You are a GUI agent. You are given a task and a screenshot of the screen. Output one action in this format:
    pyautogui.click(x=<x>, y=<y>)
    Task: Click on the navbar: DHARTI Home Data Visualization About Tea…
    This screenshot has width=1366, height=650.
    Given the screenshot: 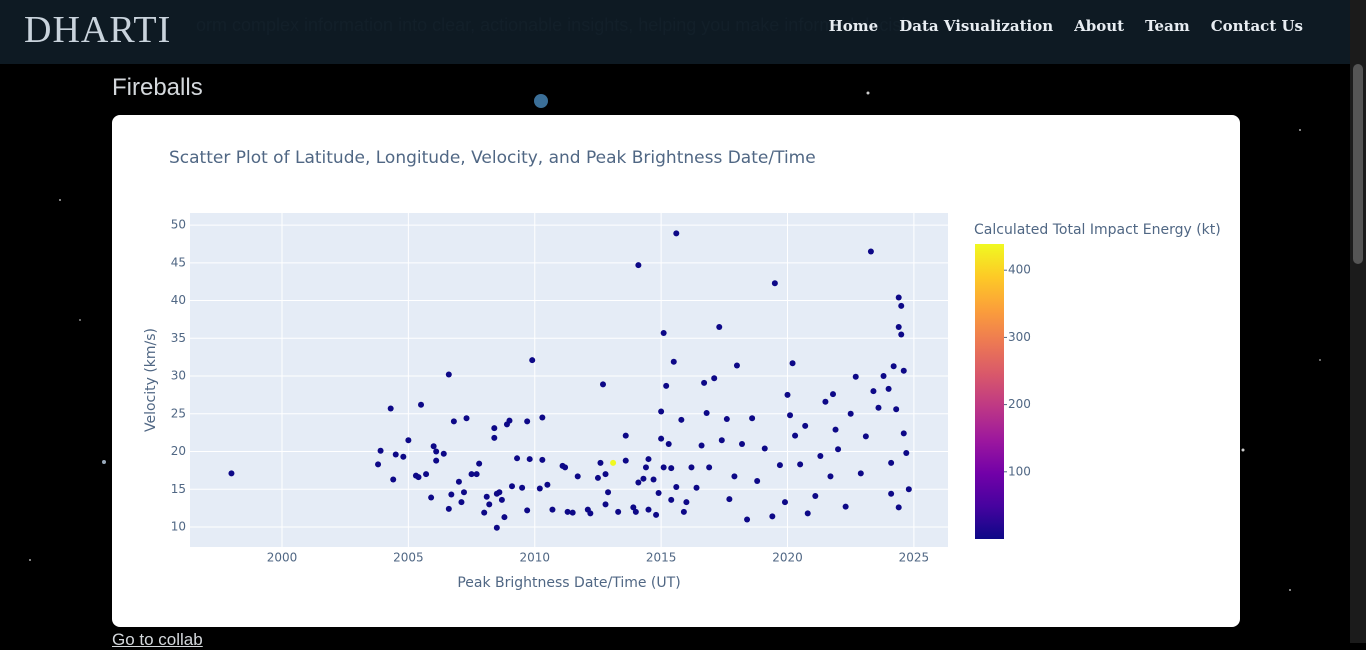 What is the action you would take?
    pyautogui.click(x=675, y=32)
    